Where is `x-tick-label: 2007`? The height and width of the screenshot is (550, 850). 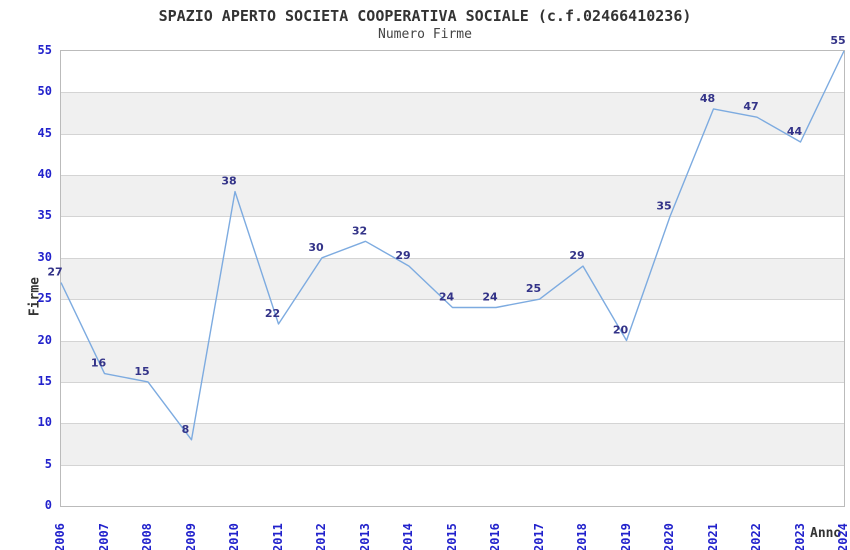
x-tick-label: 2007 is located at coordinates (103, 536).